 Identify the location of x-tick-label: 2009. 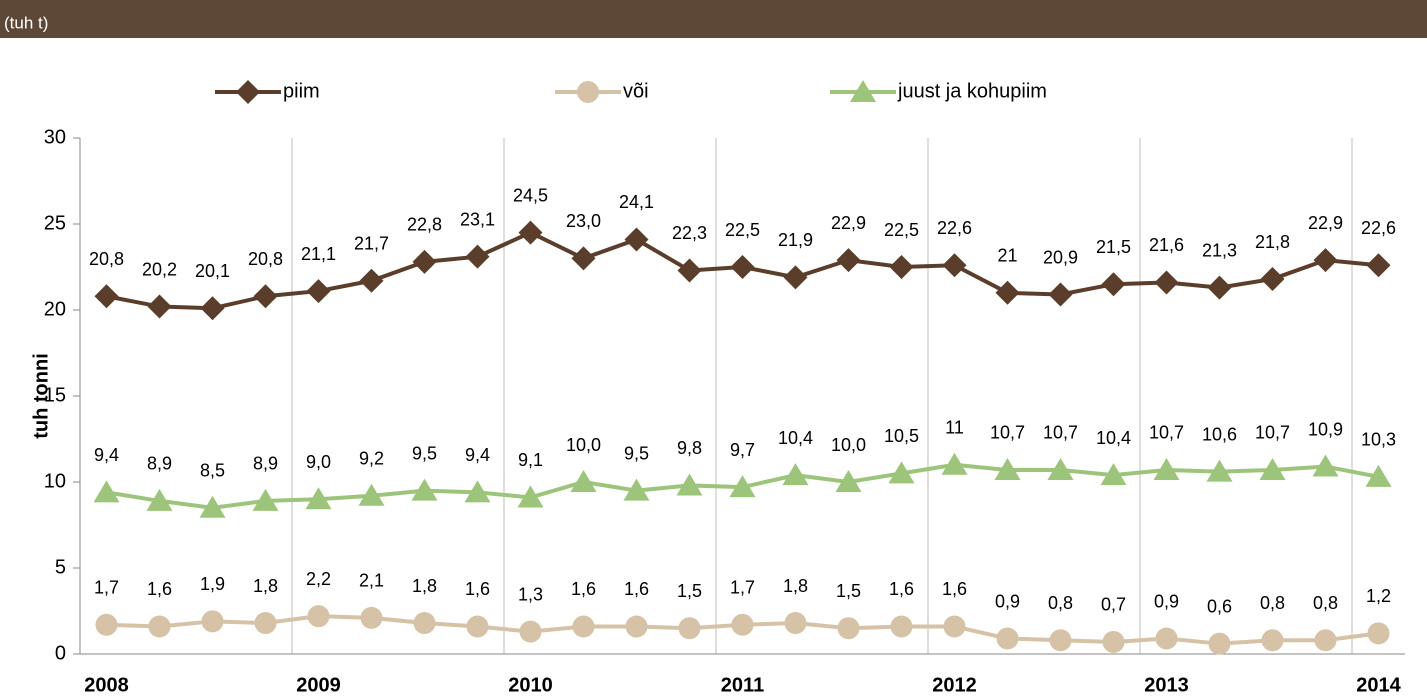
(318, 685).